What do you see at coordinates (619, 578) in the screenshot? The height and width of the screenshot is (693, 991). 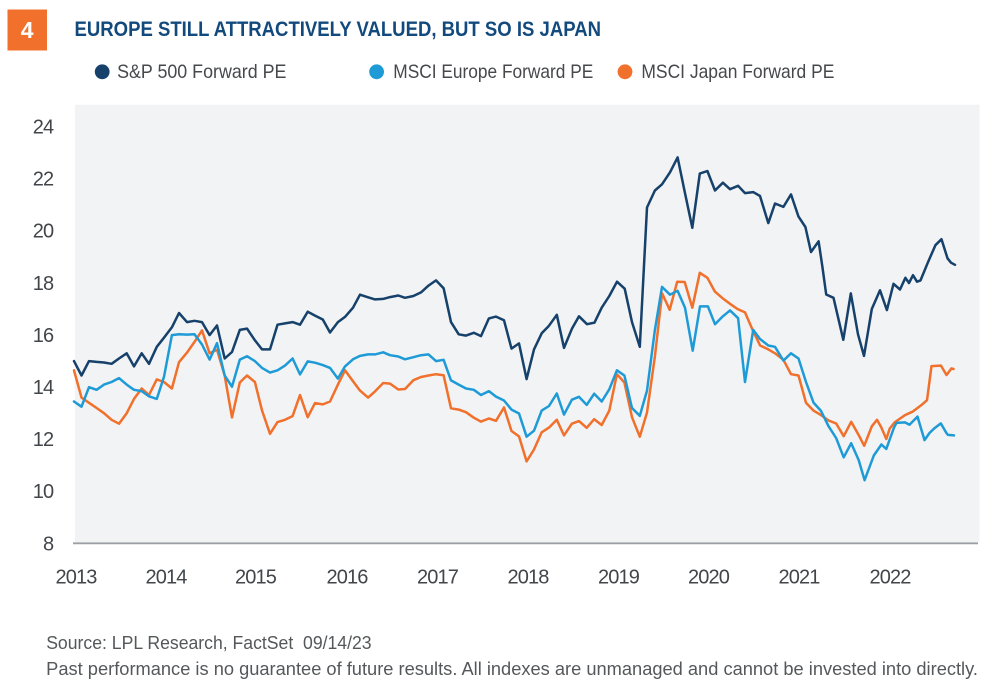 I see `svg-text: 2019` at bounding box center [619, 578].